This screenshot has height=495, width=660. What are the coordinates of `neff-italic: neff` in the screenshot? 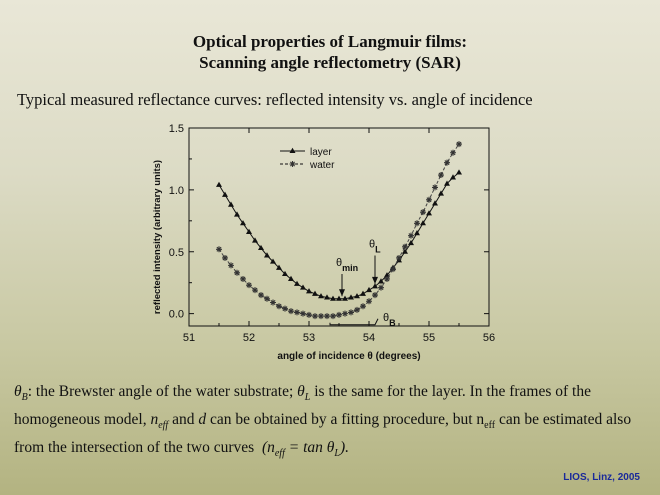 It's located at (159, 421).